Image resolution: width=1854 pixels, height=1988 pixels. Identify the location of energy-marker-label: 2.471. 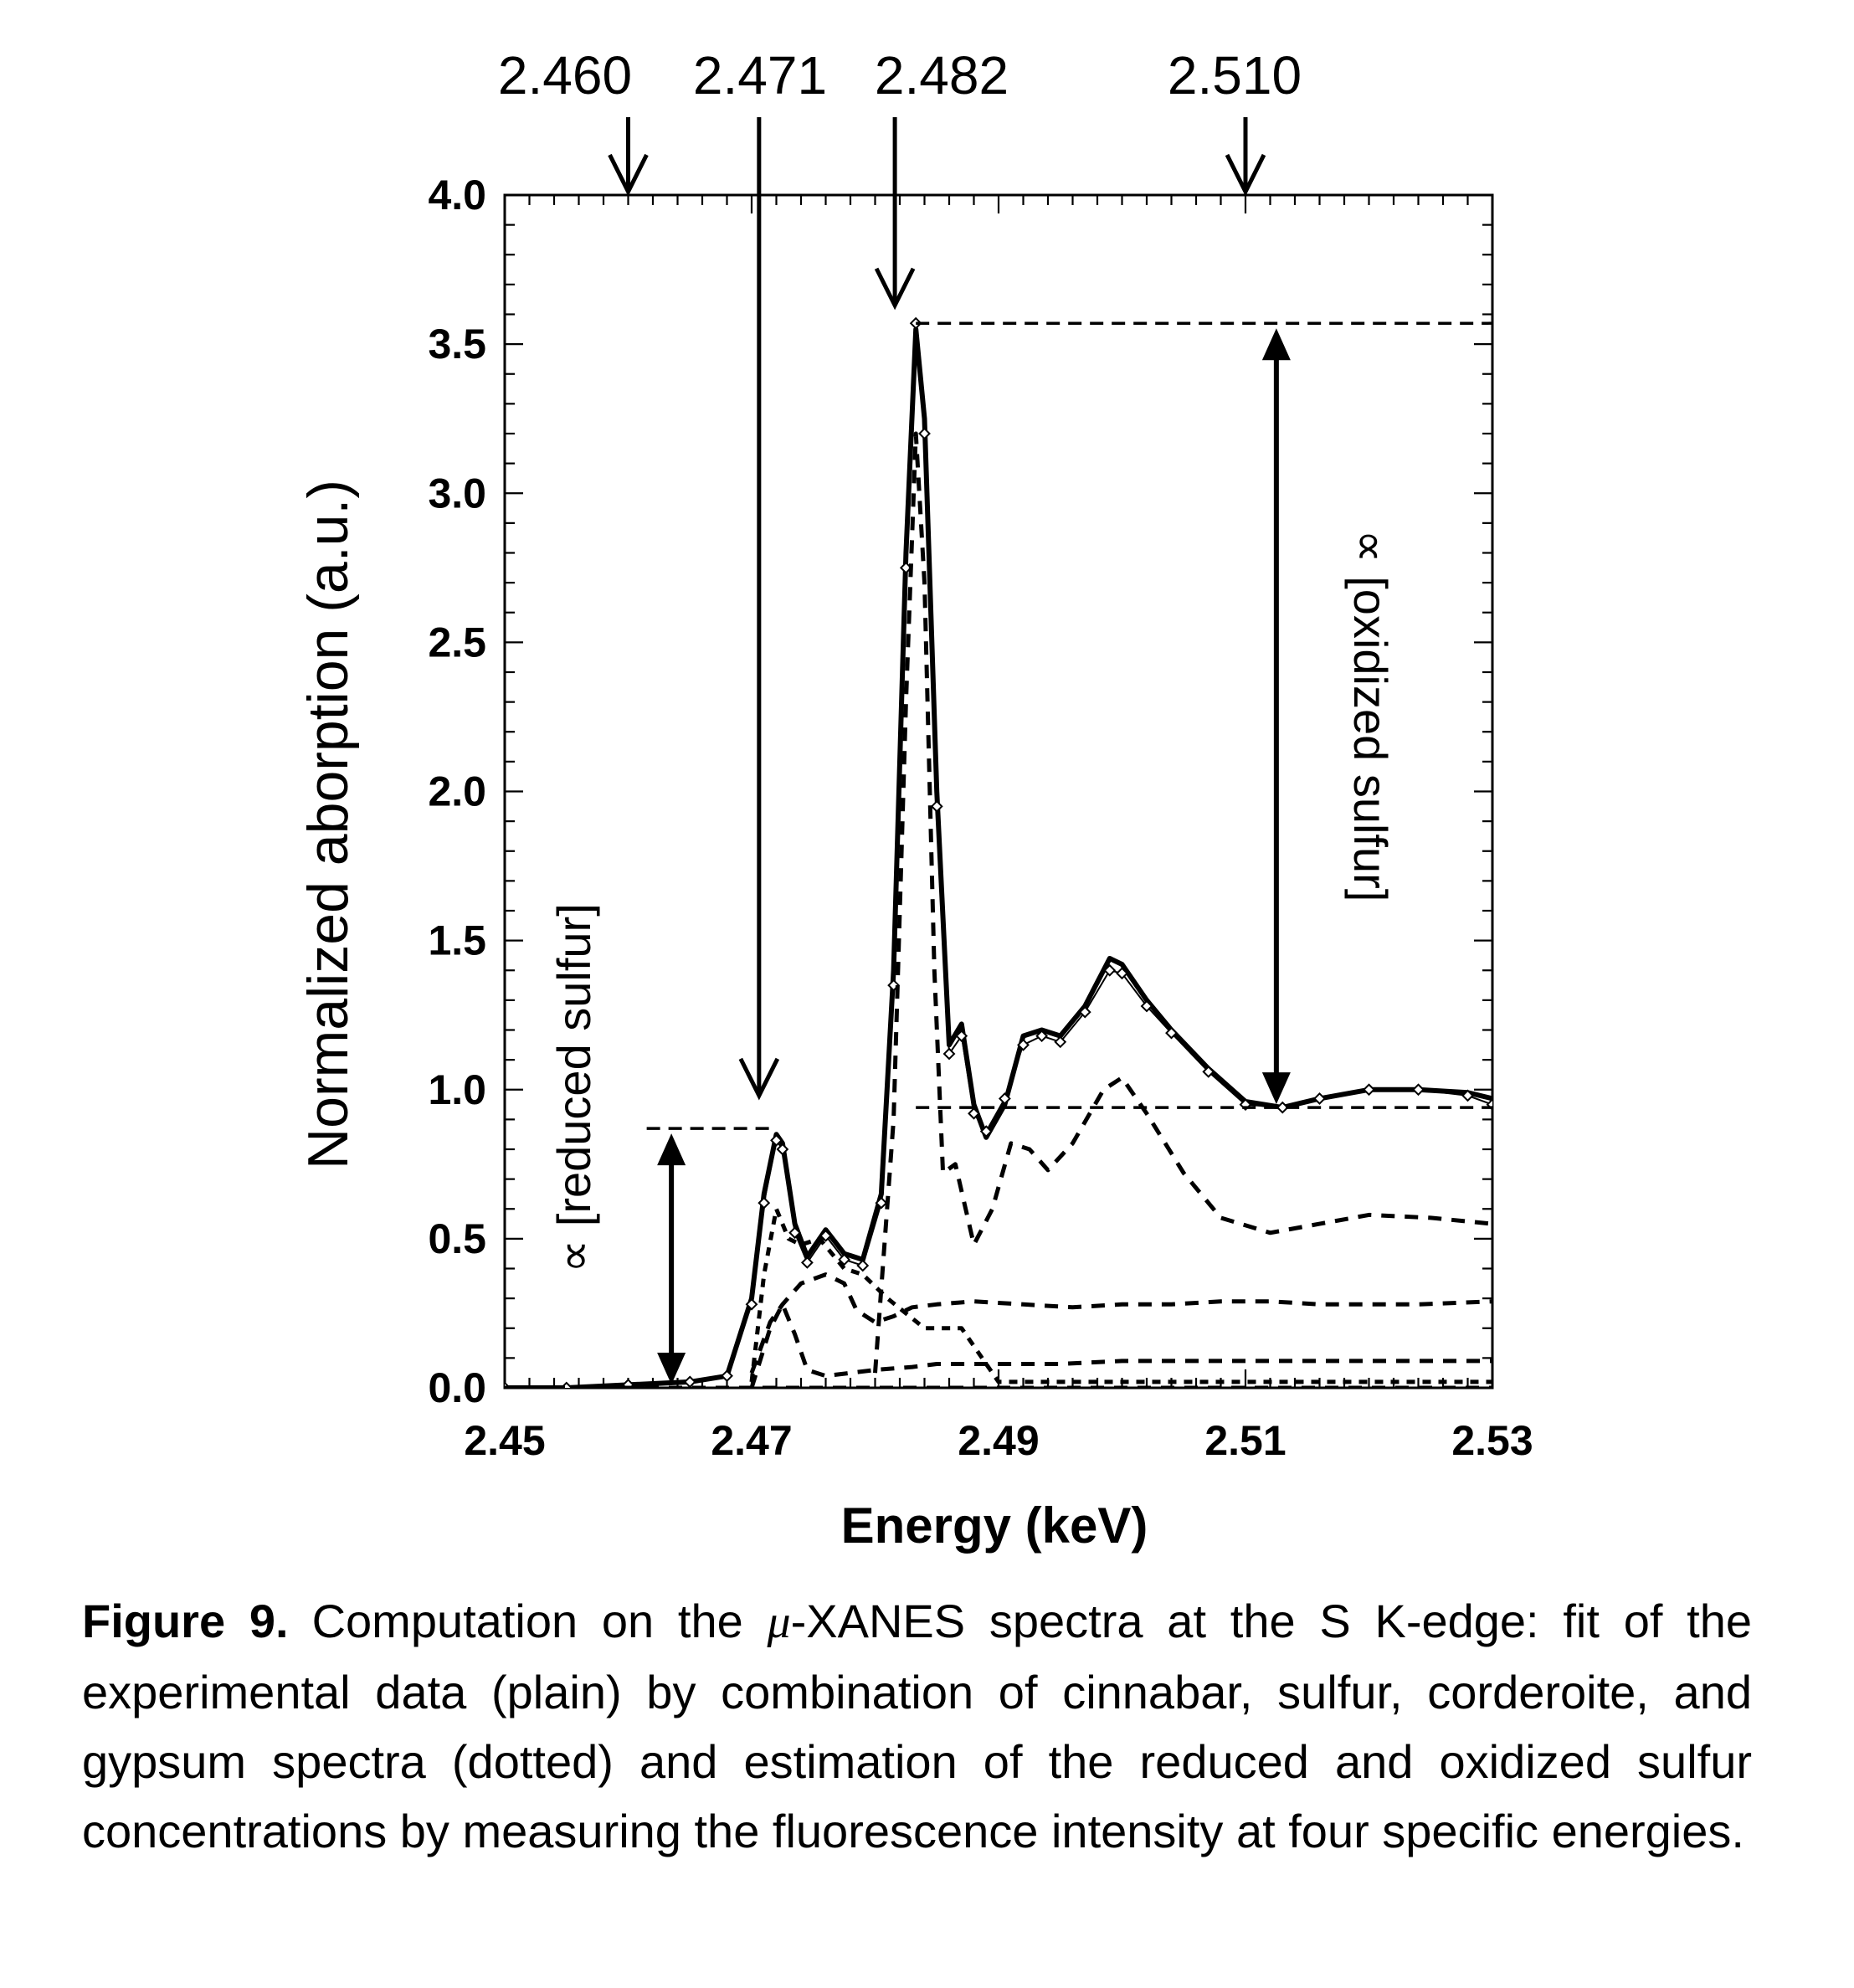
(760, 75).